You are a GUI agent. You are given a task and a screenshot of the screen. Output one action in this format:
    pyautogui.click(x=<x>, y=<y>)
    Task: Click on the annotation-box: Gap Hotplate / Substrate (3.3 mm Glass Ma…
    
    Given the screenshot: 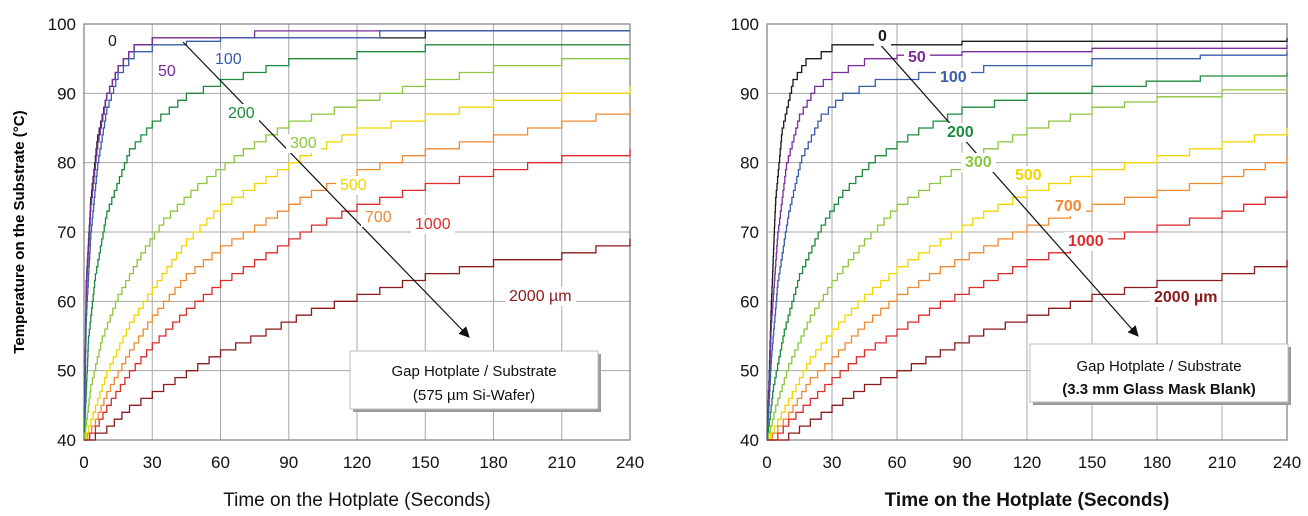 What is the action you would take?
    pyautogui.click(x=1160, y=374)
    